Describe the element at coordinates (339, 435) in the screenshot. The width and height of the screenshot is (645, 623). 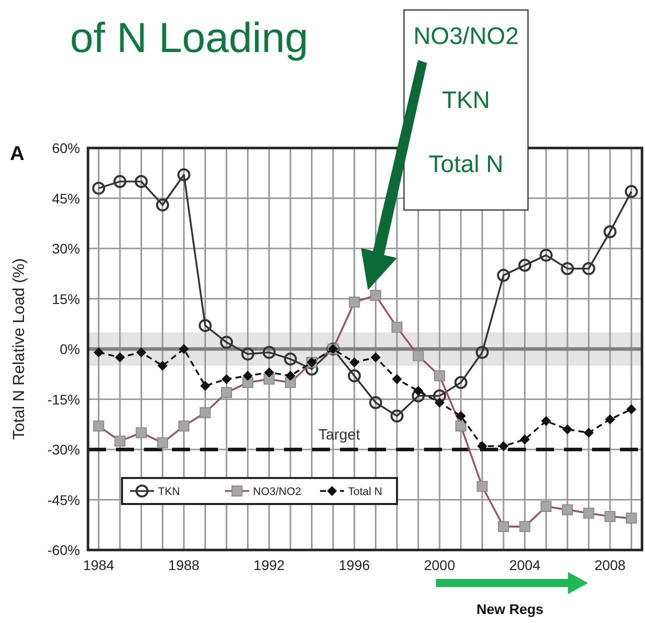
I see `ref-line-label: Target` at that location.